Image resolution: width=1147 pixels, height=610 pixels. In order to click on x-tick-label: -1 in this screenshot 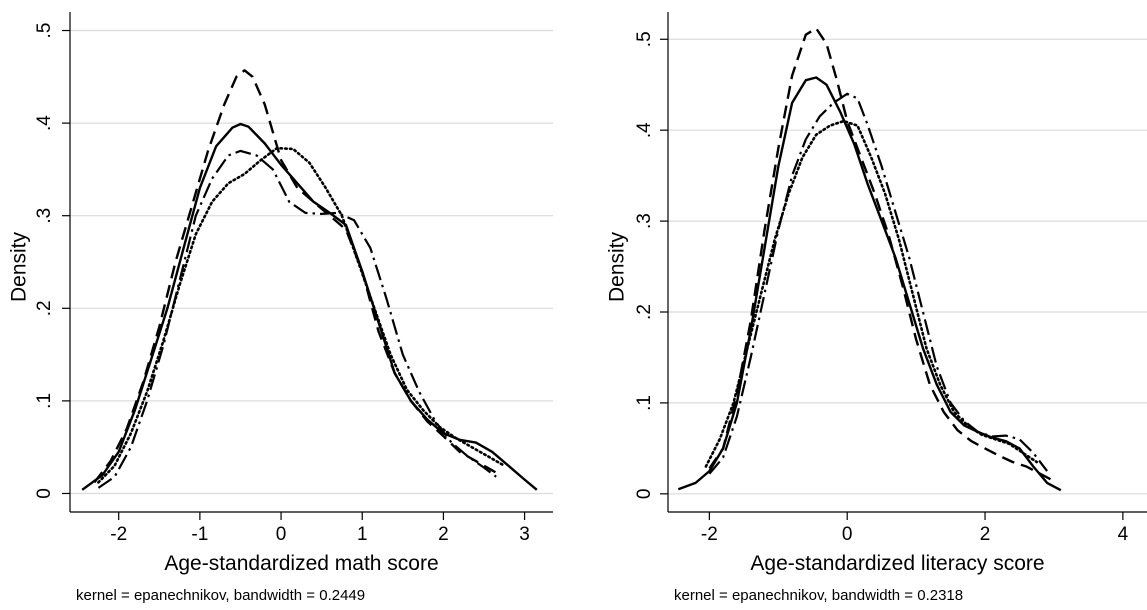, I will do `click(199, 534)`.